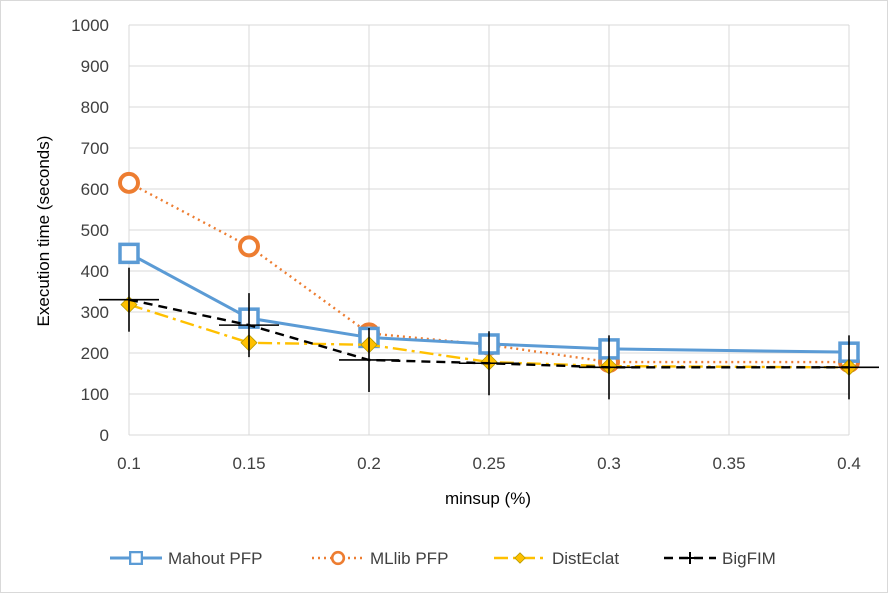 The image size is (888, 593). Describe the element at coordinates (95, 230) in the screenshot. I see `y-tick-label: 500` at that location.